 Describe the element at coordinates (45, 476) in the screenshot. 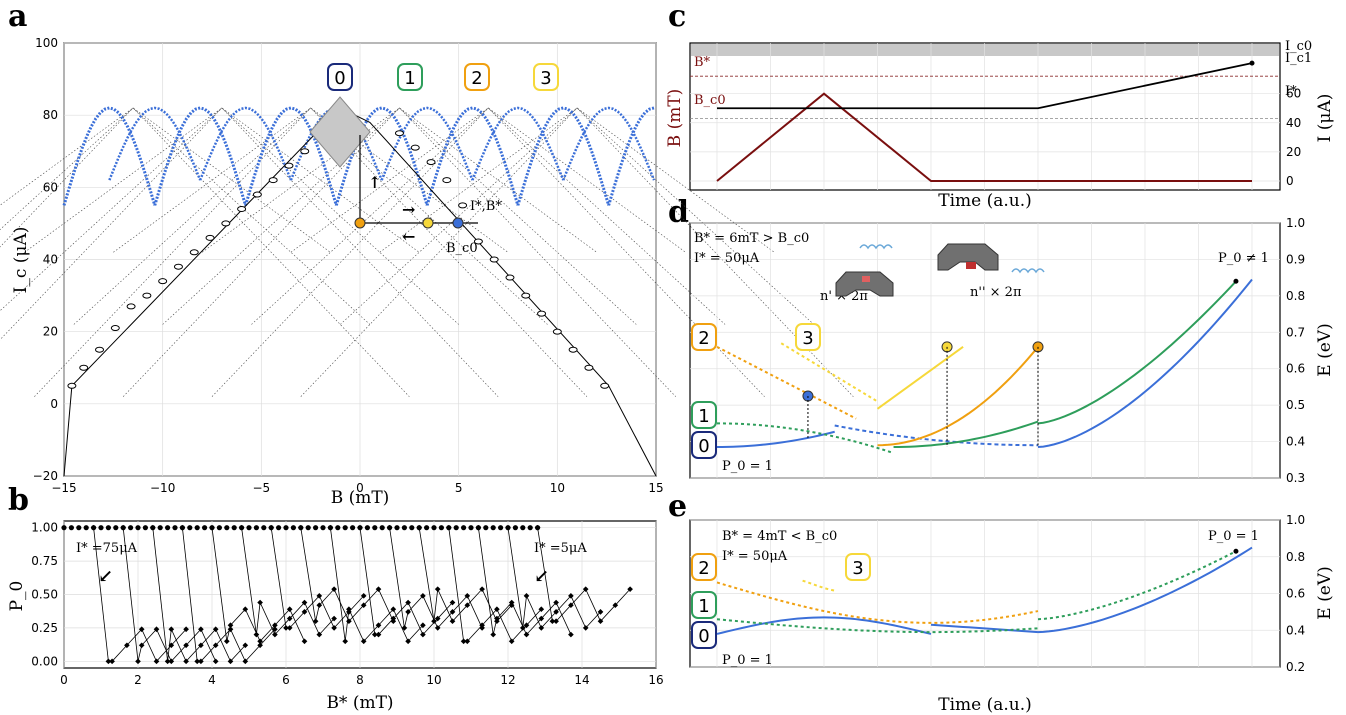

I see `panel-a-ytick: −20` at that location.